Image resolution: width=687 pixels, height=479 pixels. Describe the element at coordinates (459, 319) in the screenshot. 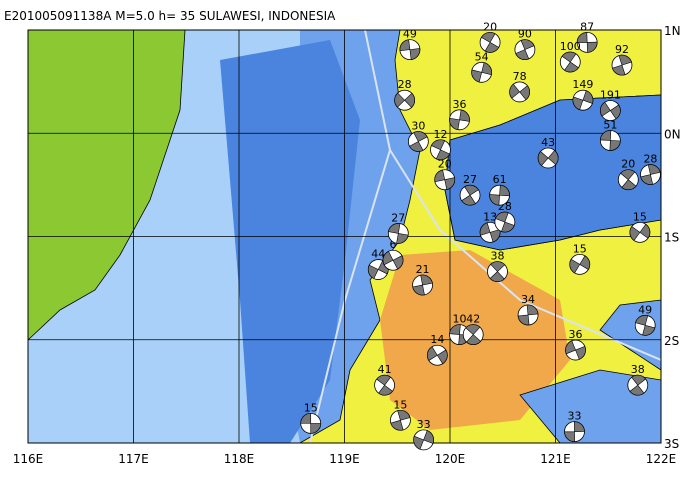

I see `depth-label: 10` at that location.